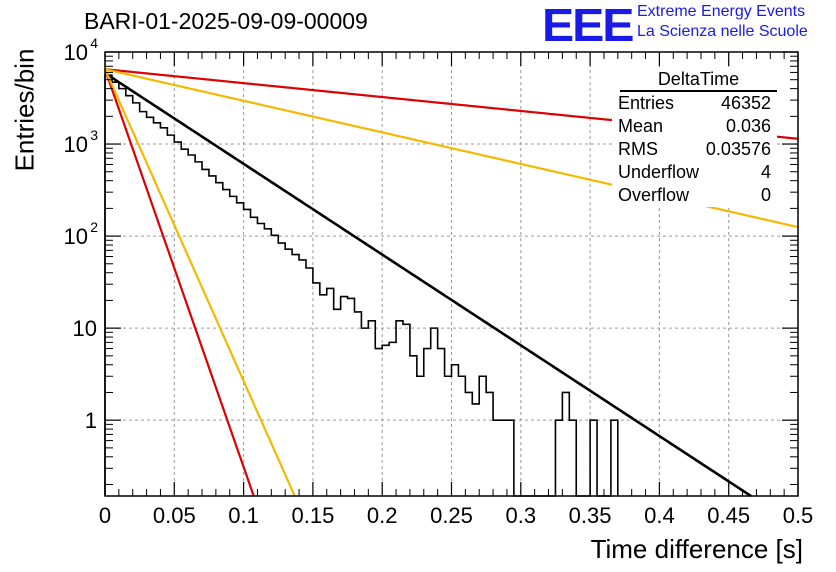 The height and width of the screenshot is (572, 836). What do you see at coordinates (659, 172) in the screenshot?
I see `stats-label: Underflow` at bounding box center [659, 172].